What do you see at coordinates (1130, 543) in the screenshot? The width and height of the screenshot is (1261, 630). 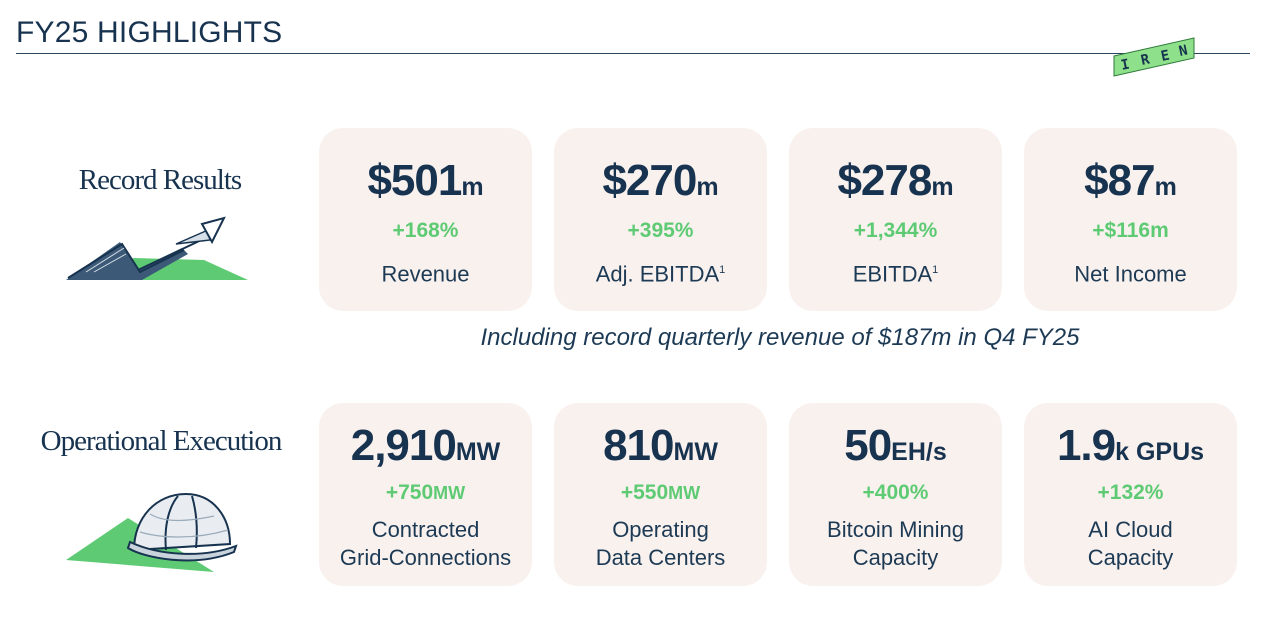 I see `ai-cloud-label: AI Cloud Capacity` at bounding box center [1130, 543].